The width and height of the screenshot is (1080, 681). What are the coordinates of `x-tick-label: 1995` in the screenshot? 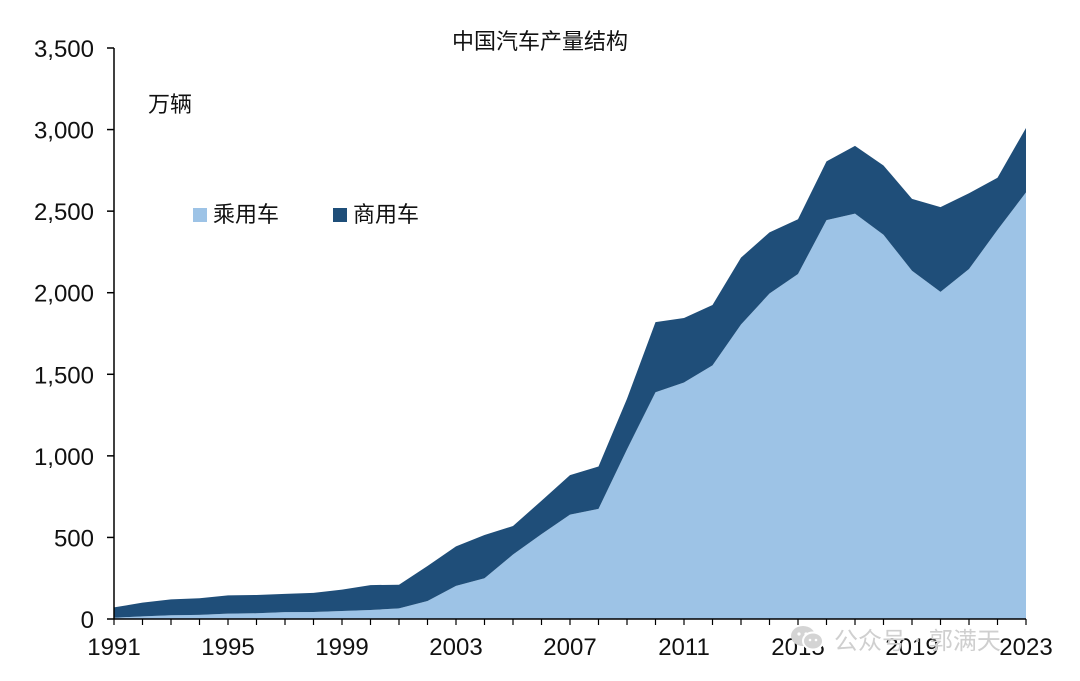 It's located at (227, 647).